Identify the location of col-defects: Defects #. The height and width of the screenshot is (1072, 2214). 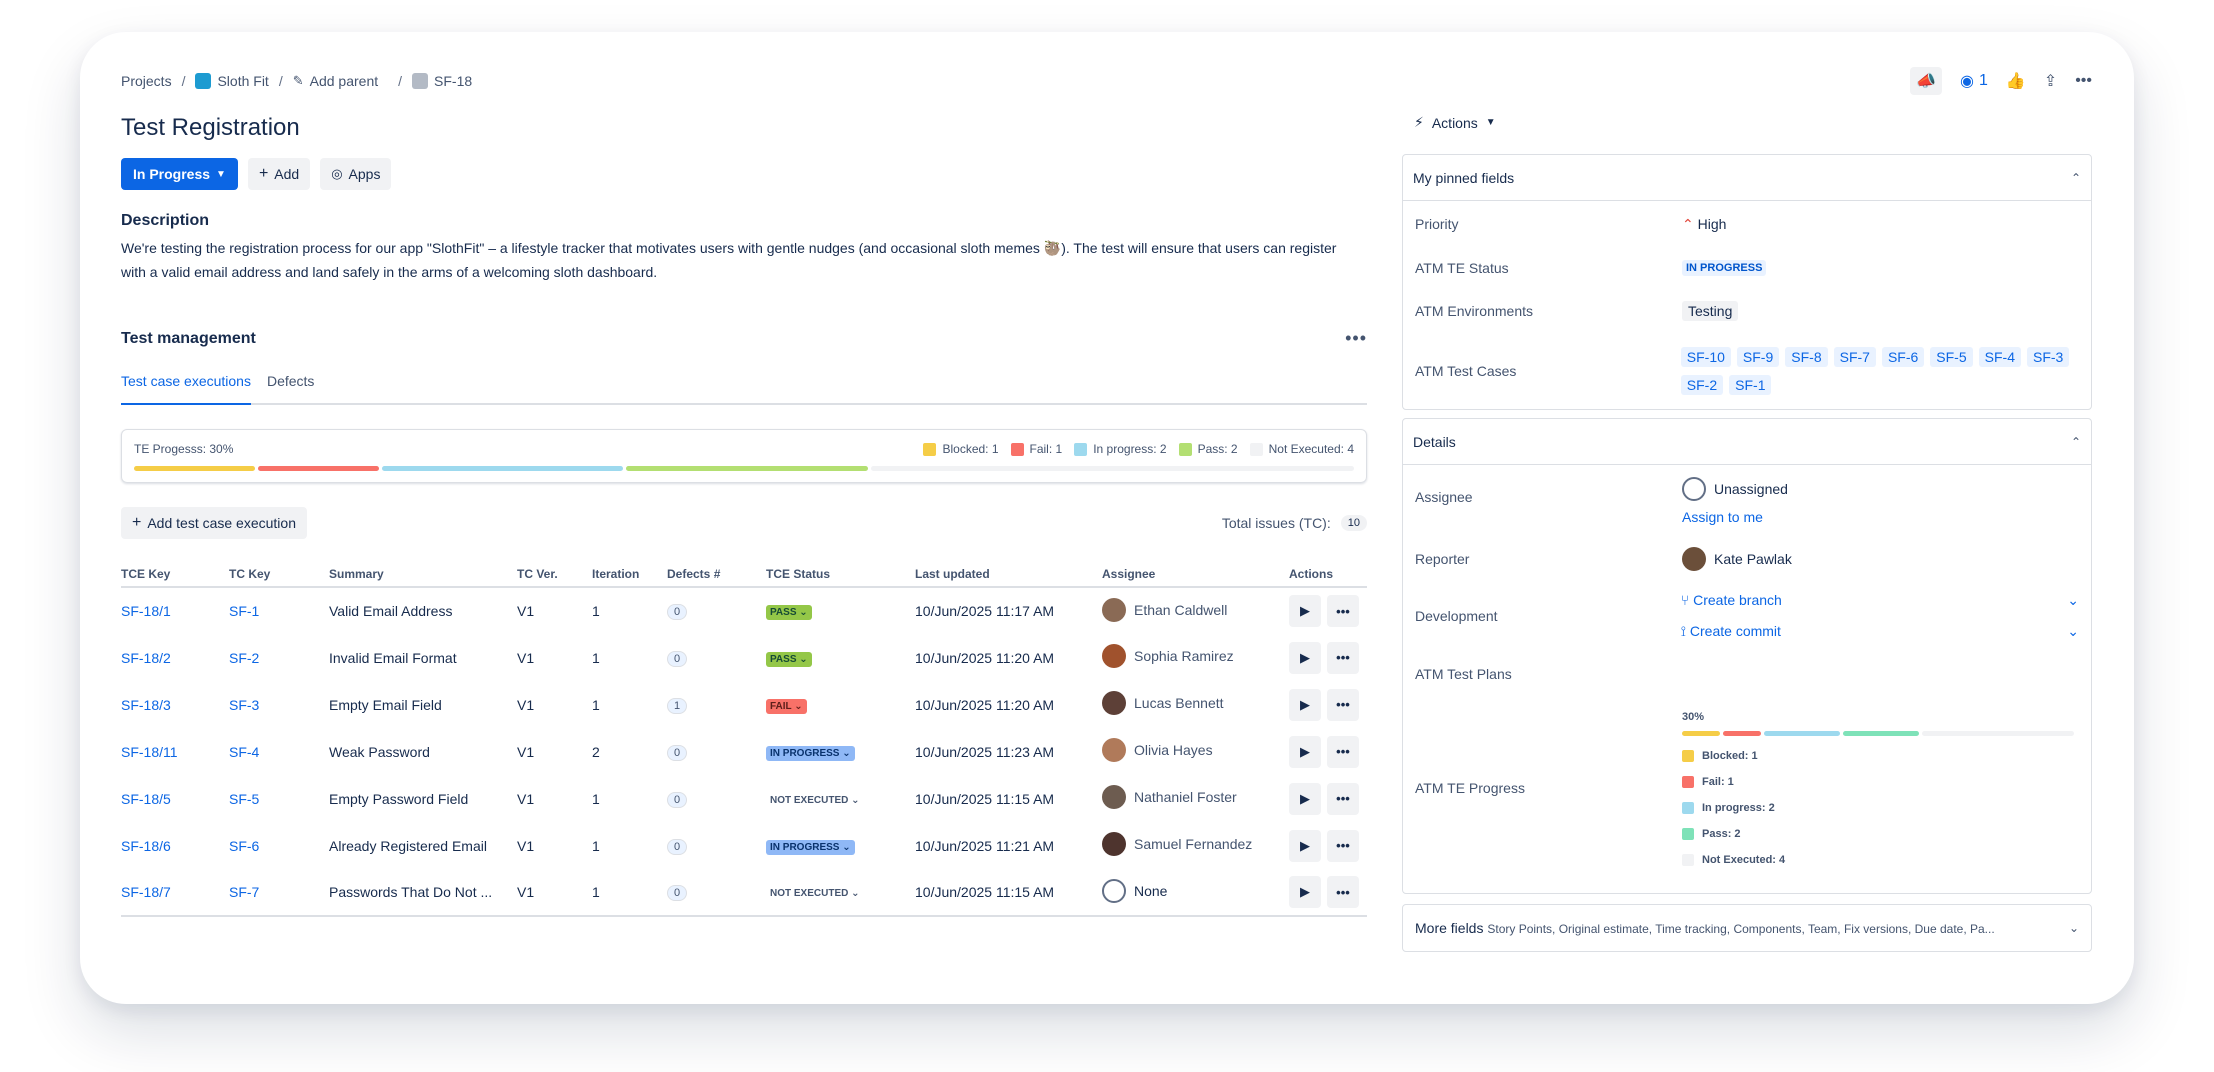
(716, 574).